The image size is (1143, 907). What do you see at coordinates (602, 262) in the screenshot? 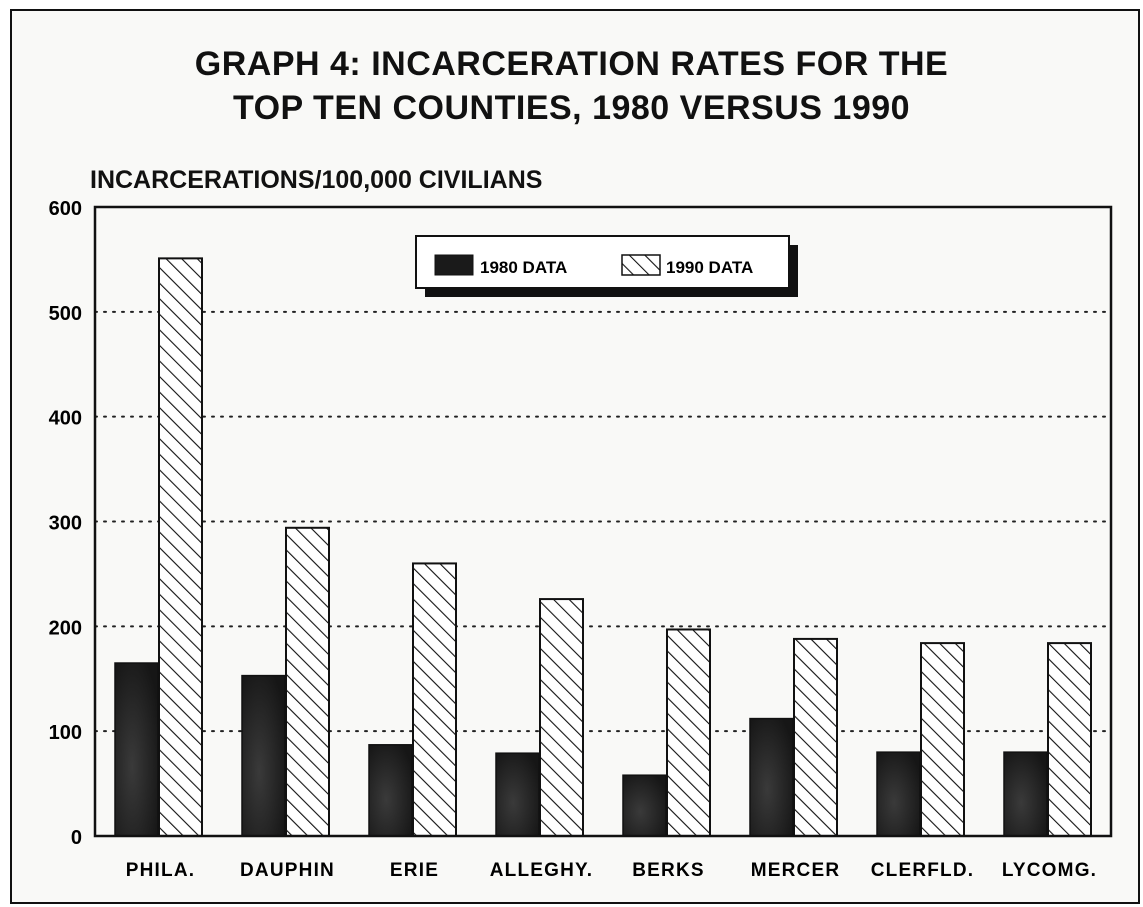
I see `legend-box` at bounding box center [602, 262].